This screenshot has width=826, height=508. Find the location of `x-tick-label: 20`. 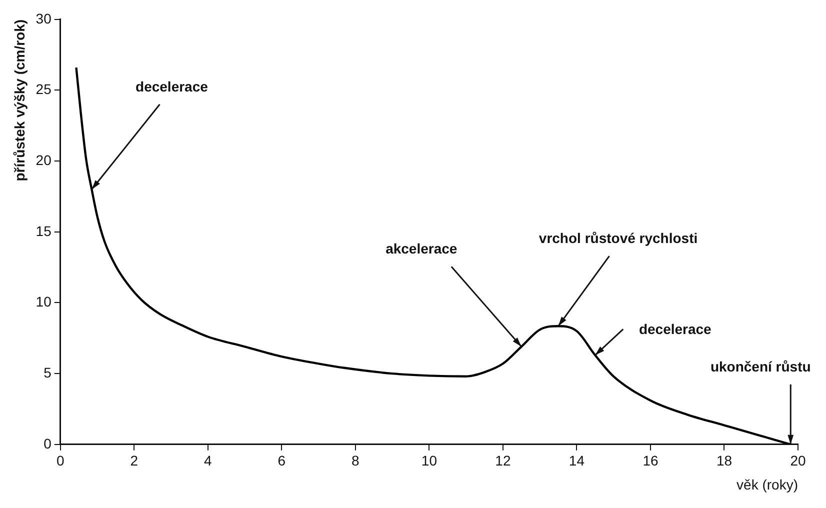

x-tick-label: 20 is located at coordinates (798, 460).